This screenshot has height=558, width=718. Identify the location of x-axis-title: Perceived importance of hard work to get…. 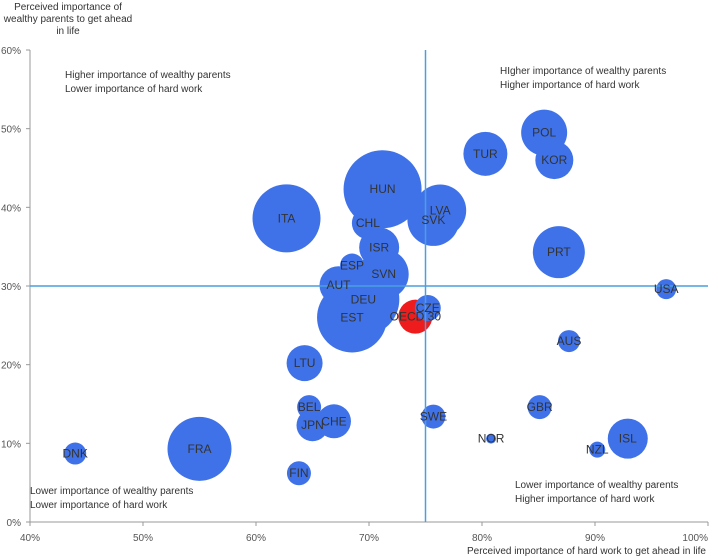
(586, 551).